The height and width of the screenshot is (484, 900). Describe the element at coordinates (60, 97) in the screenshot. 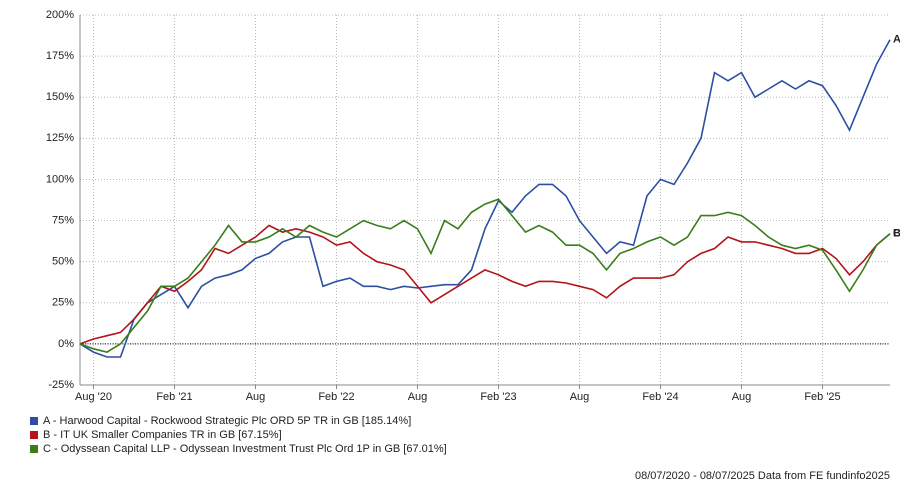

I see `y-tick-label: 150%` at that location.